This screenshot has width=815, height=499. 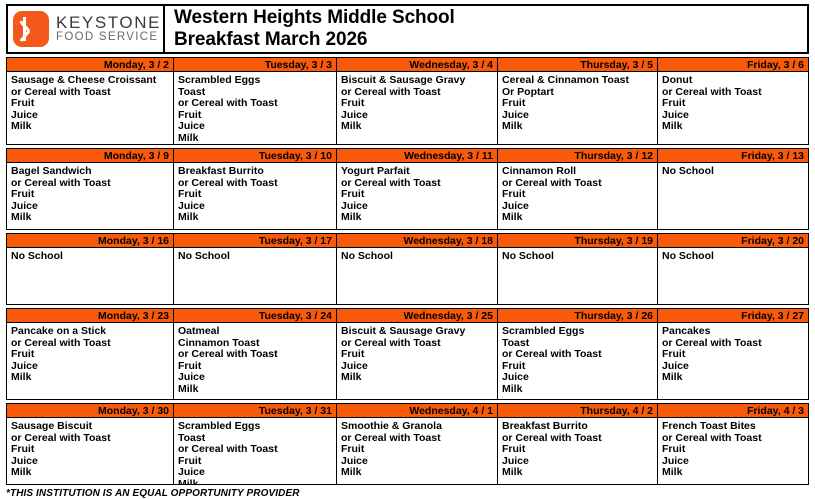 I want to click on school-name: Western Heights Middle School, so click(x=314, y=17).